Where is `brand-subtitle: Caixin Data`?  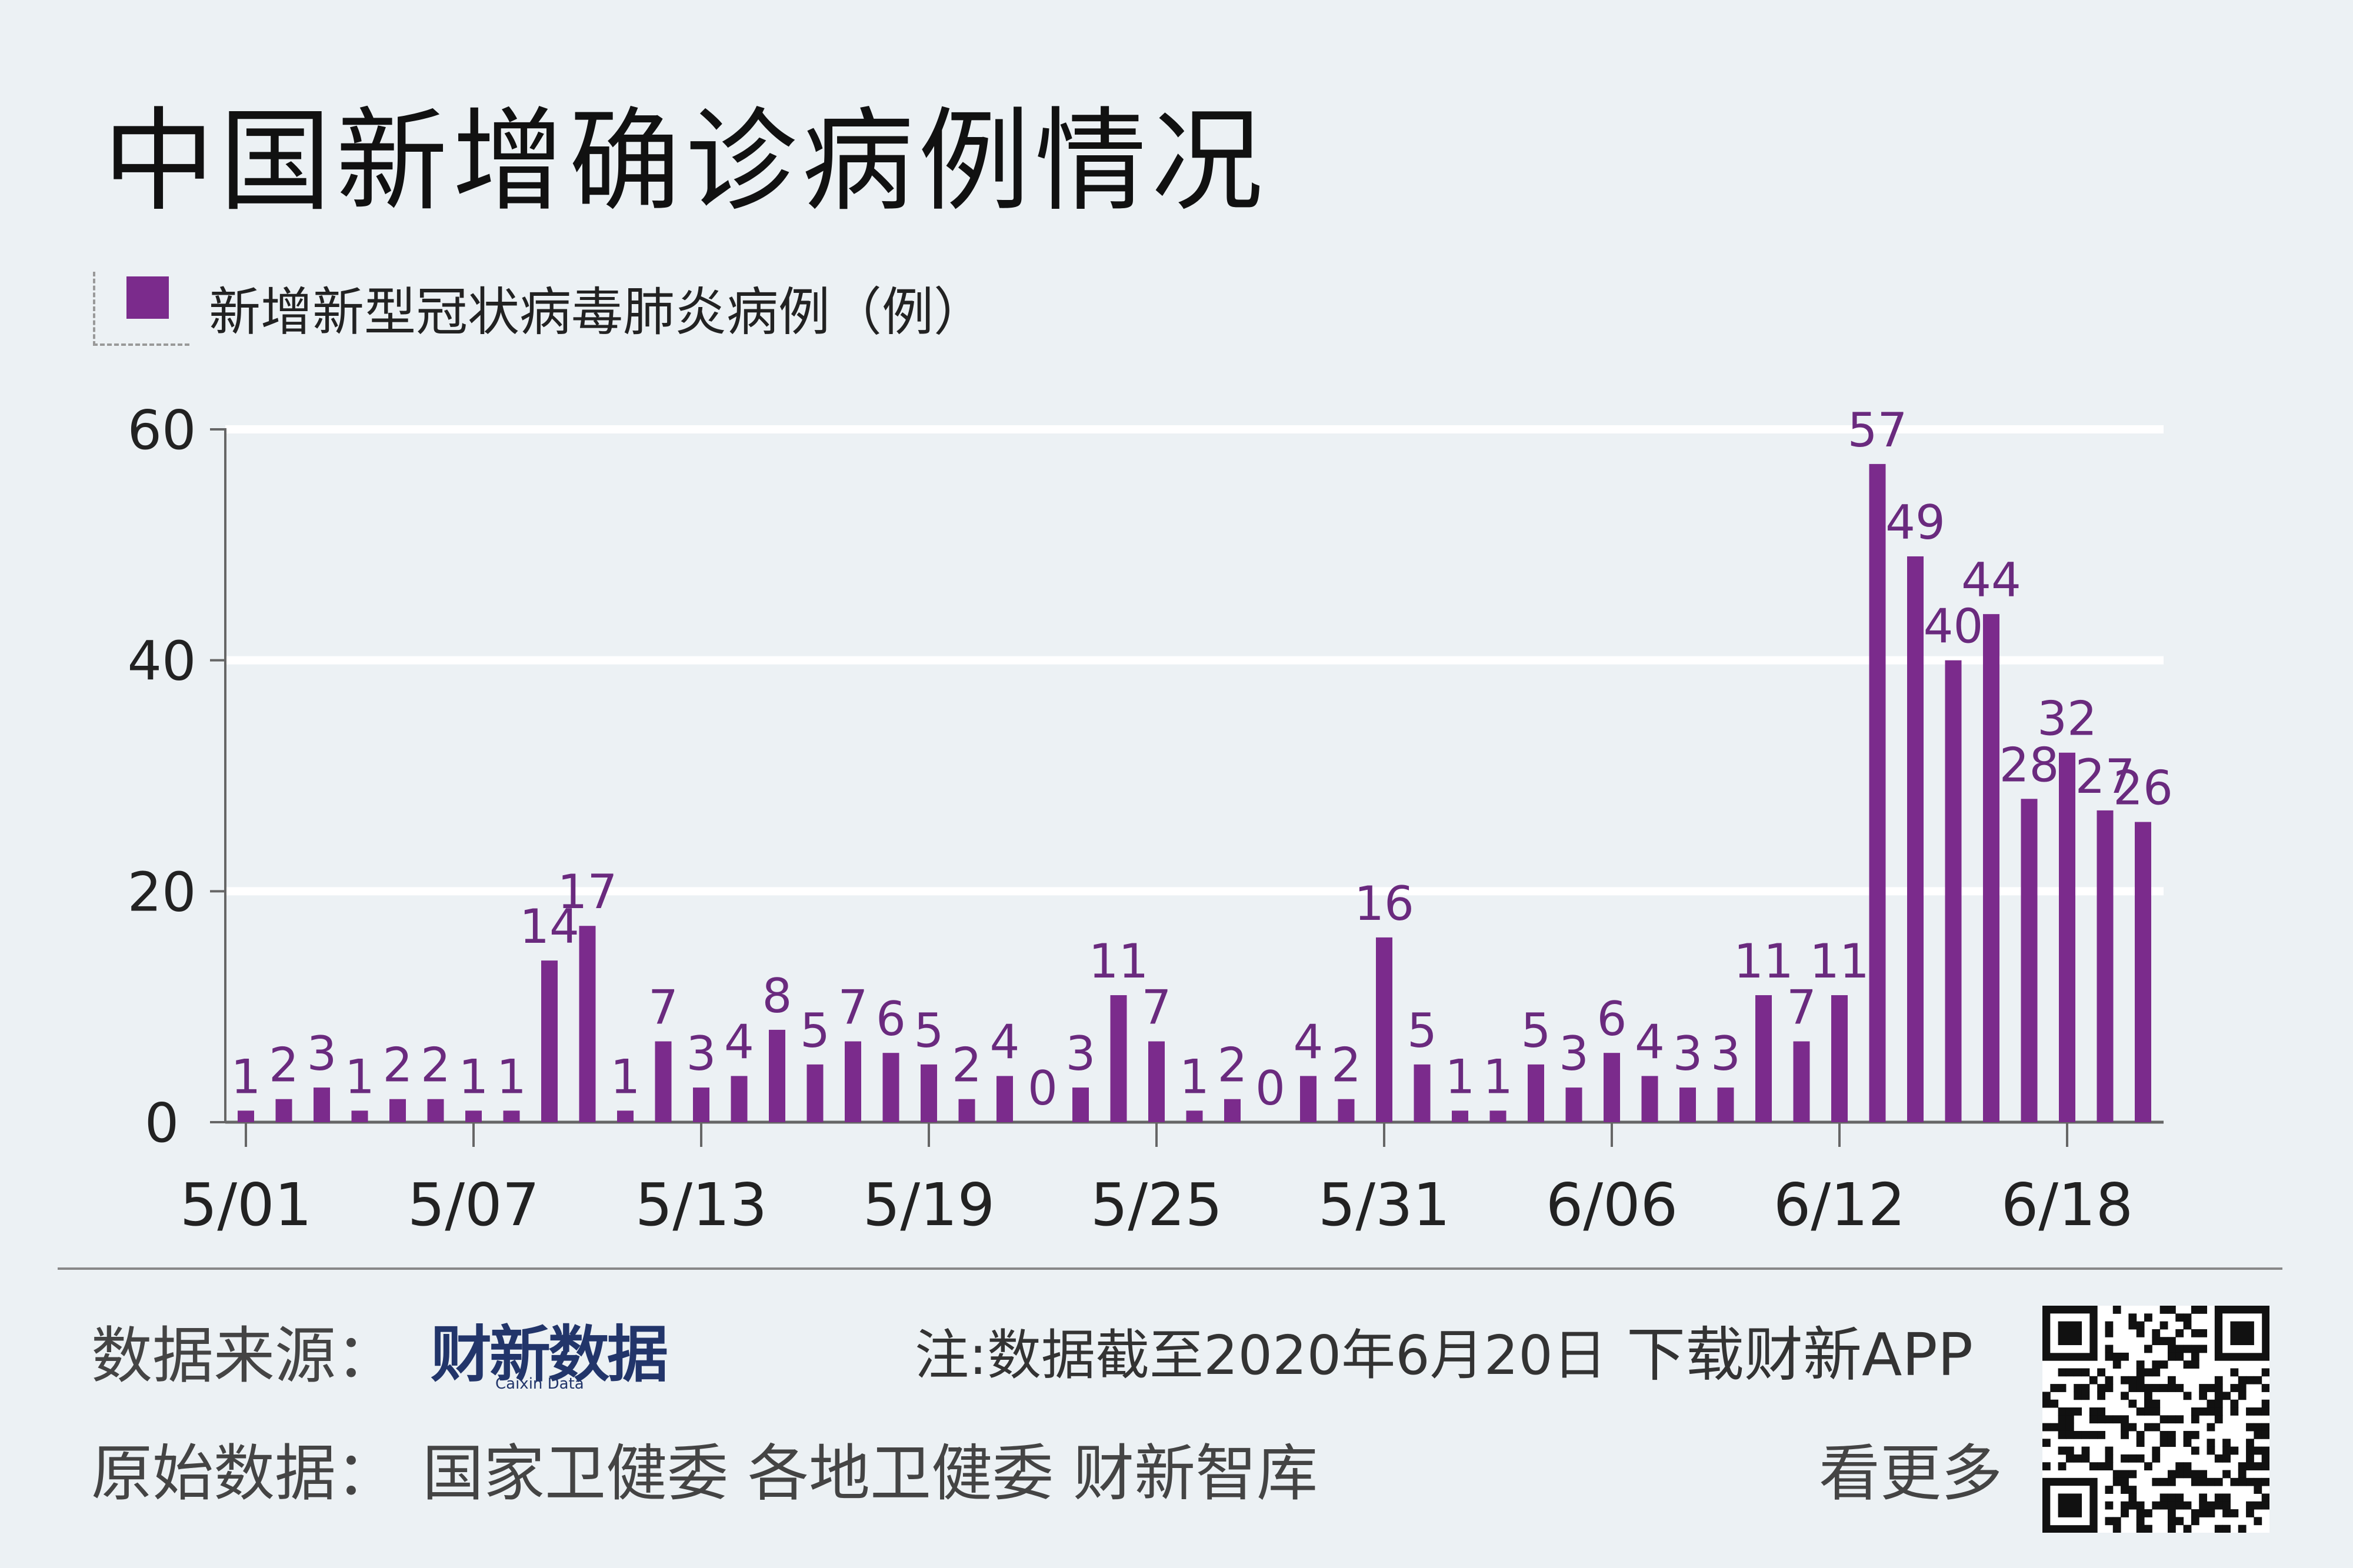 brand-subtitle: Caixin Data is located at coordinates (540, 1384).